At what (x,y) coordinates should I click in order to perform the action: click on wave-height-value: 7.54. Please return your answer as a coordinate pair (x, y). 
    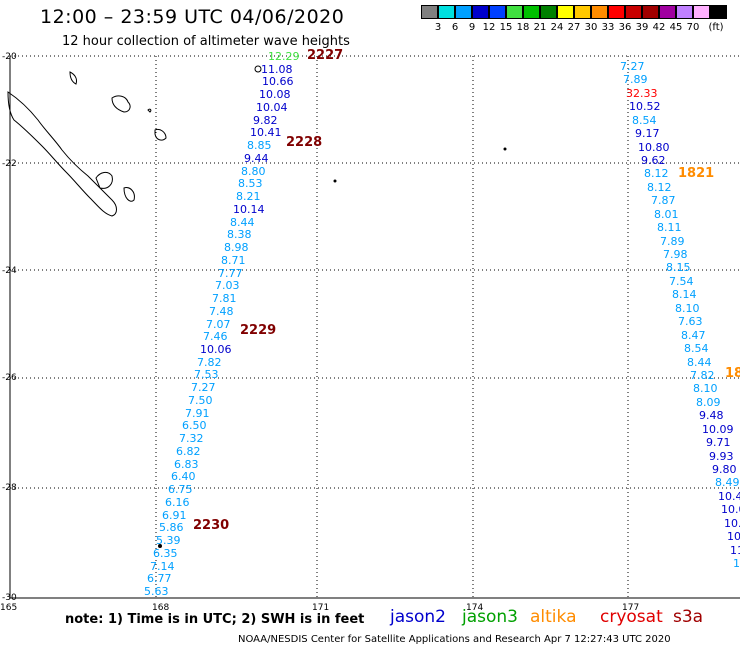
    Looking at the image, I should click on (681, 281).